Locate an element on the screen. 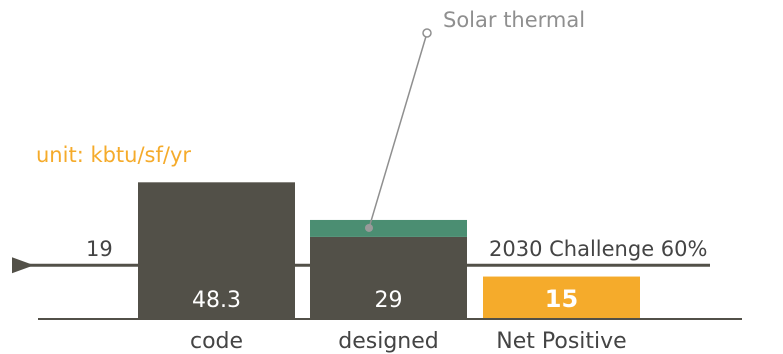 The image size is (783, 354). category-label: designed is located at coordinates (388, 341).